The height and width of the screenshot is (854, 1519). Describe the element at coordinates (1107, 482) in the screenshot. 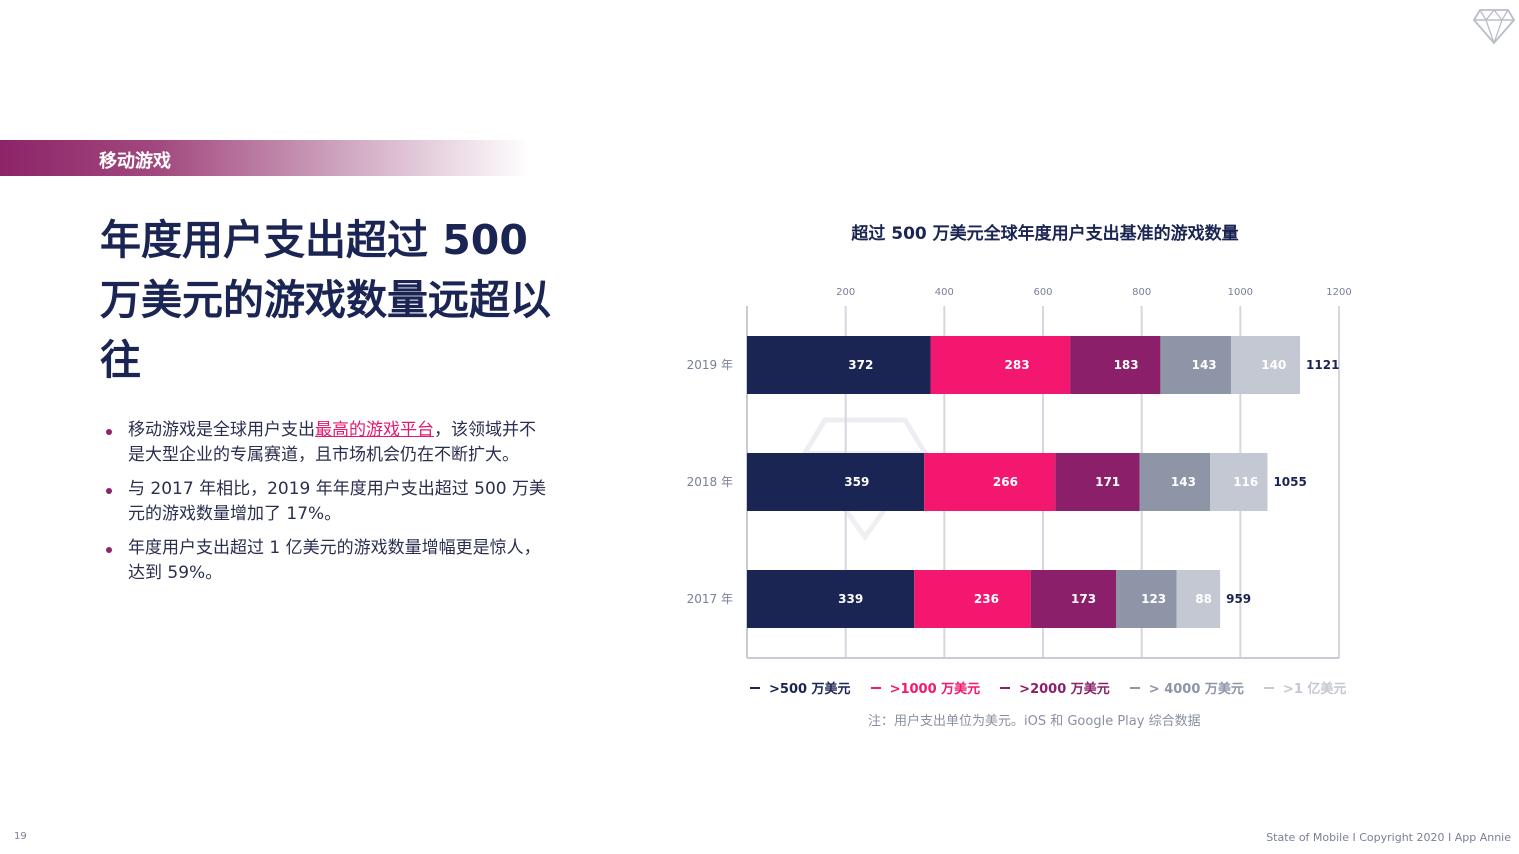

I see `segment-value-label: 171` at that location.